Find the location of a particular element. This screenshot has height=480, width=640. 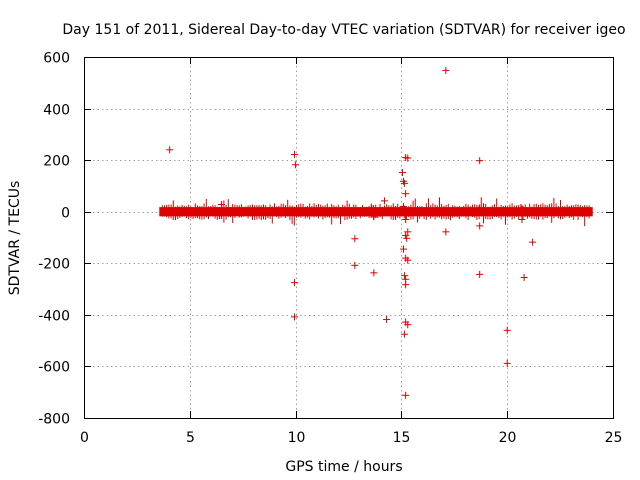

y-tick-label: -800 is located at coordinates (54, 420).